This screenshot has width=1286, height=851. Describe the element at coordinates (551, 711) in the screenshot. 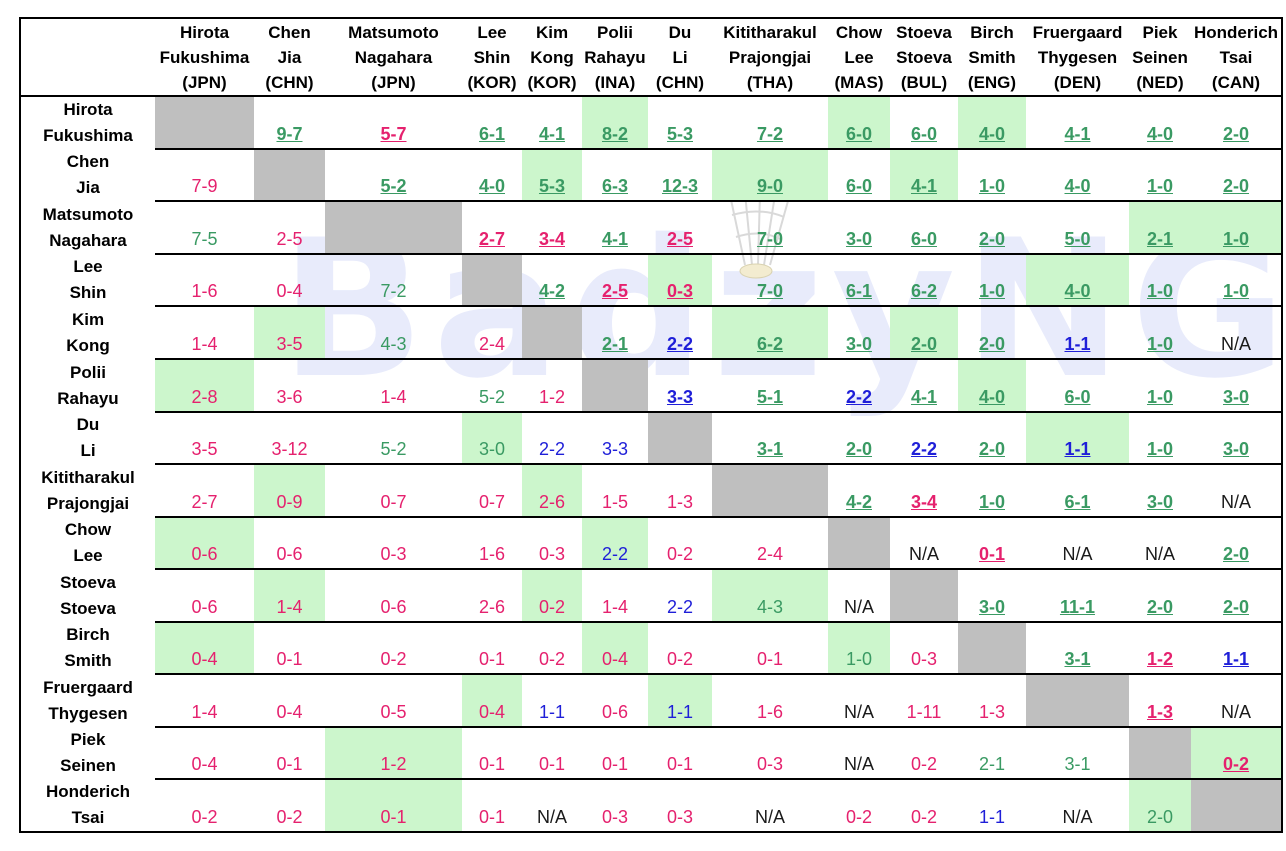

I see `score-value: 1-1` at that location.